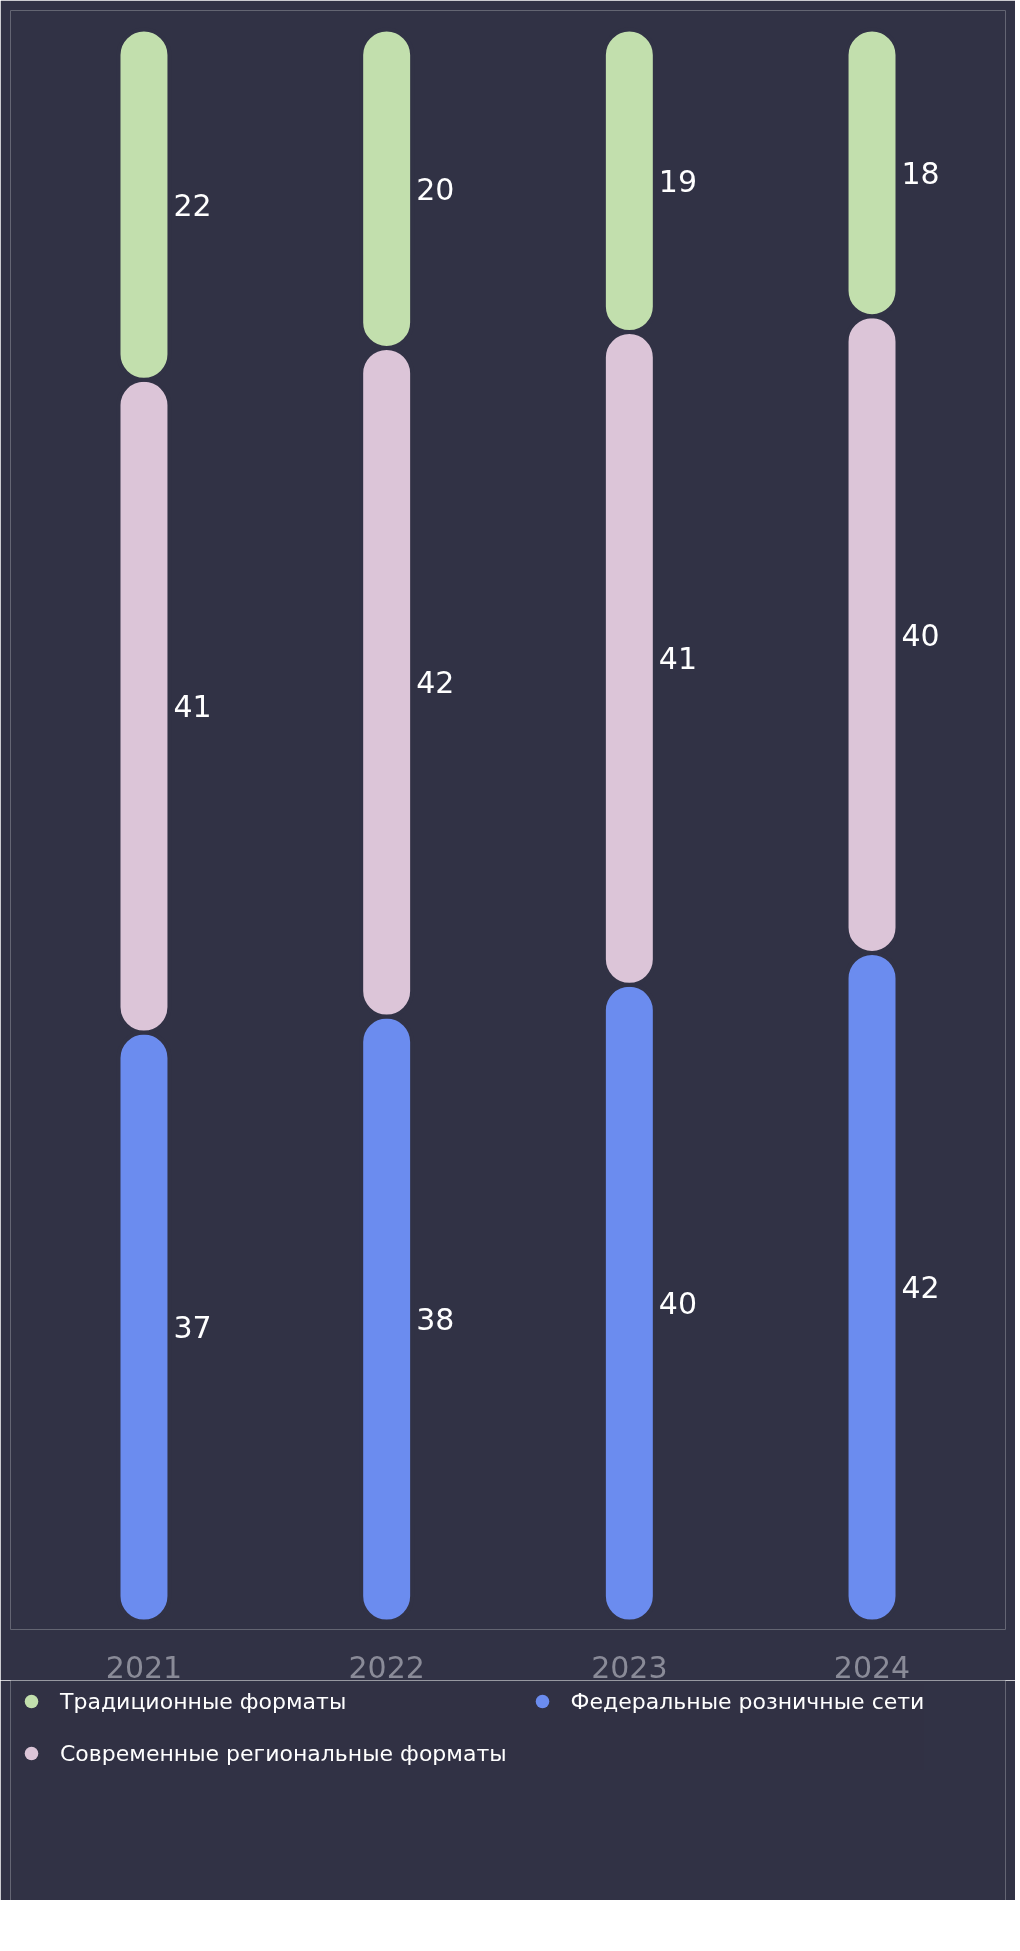  I want to click on data-label: 37, so click(192, 1328).